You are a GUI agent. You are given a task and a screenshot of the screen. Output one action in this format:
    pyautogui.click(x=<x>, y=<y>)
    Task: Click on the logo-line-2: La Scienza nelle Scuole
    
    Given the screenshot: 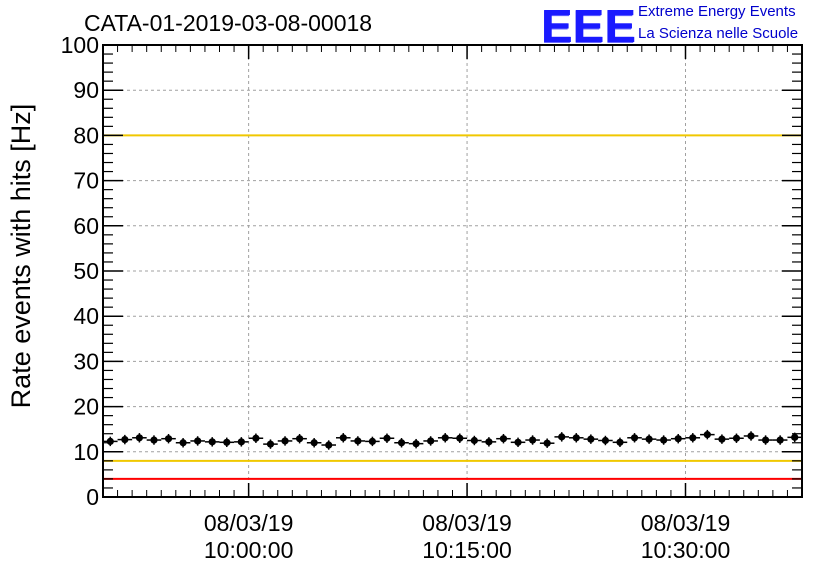 What is the action you would take?
    pyautogui.click(x=718, y=33)
    